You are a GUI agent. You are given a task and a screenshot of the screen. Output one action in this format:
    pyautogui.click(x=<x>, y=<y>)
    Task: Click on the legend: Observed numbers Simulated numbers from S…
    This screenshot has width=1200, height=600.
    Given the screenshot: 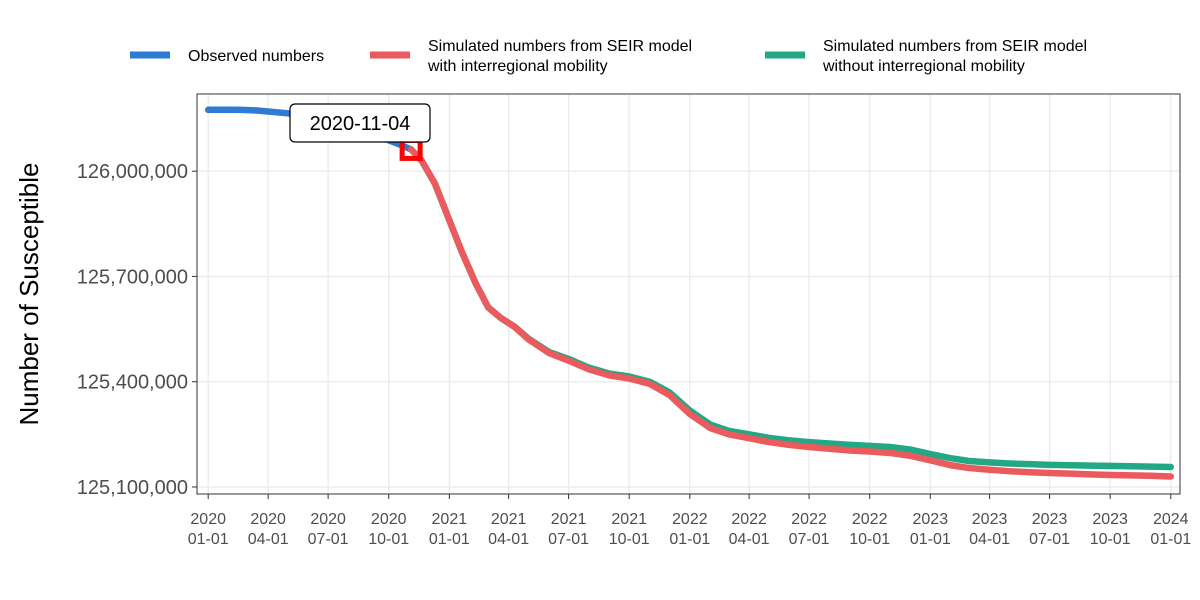 What is the action you would take?
    pyautogui.click(x=608, y=56)
    